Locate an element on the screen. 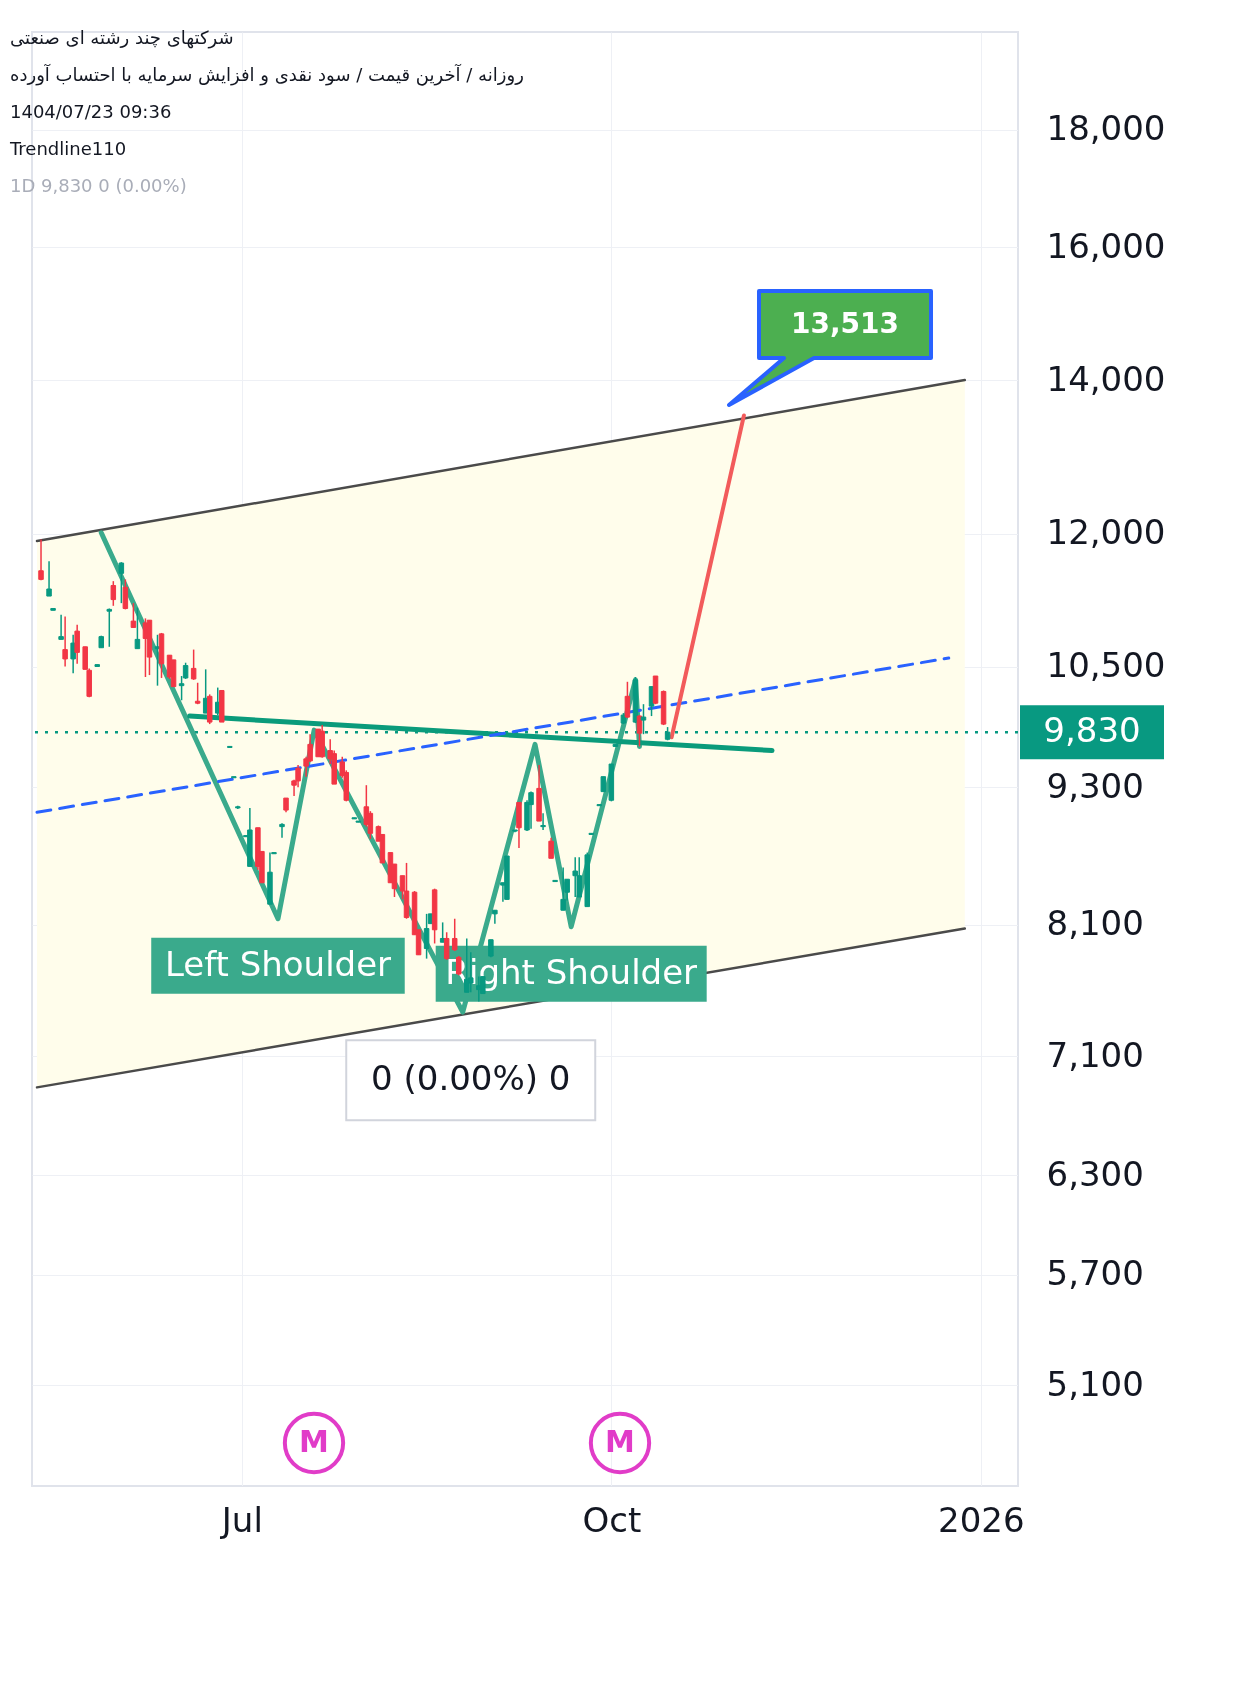 The height and width of the screenshot is (1688, 1236). y-tick-label: 10,500 is located at coordinates (1106, 665).